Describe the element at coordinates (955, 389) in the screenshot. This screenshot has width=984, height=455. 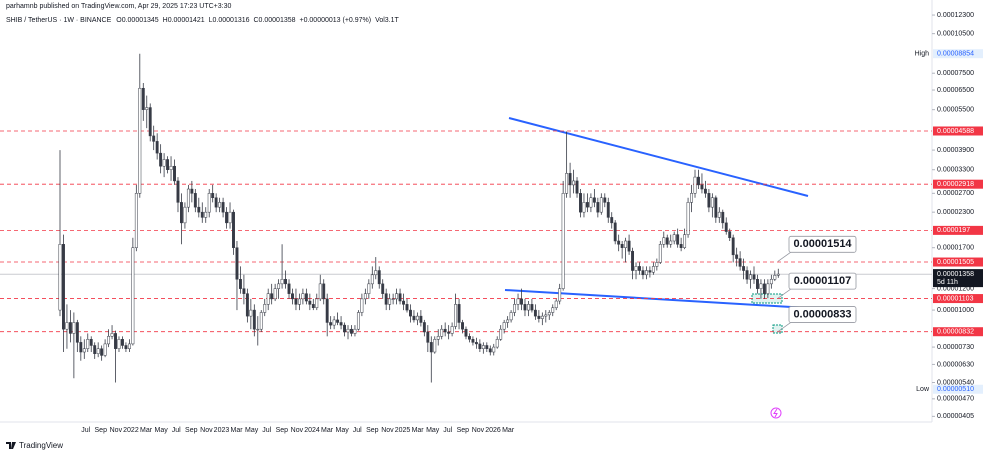
I see `low-label: 0.00000510` at that location.